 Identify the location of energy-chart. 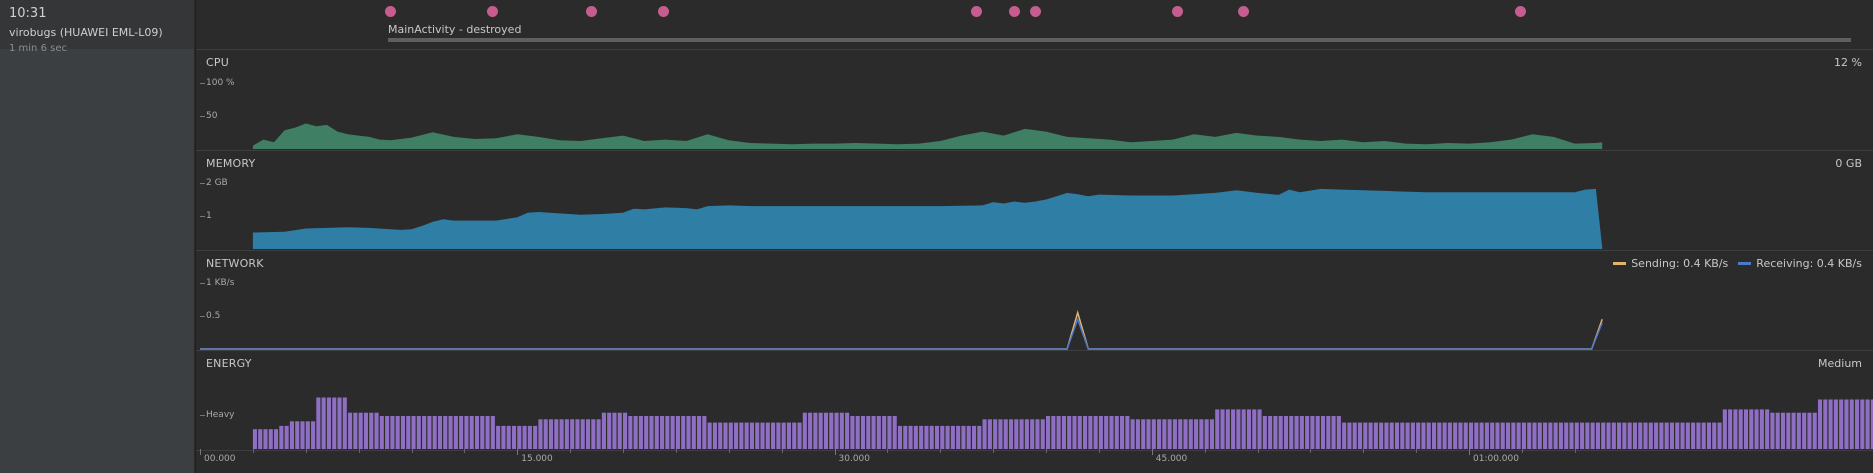
(1062, 423).